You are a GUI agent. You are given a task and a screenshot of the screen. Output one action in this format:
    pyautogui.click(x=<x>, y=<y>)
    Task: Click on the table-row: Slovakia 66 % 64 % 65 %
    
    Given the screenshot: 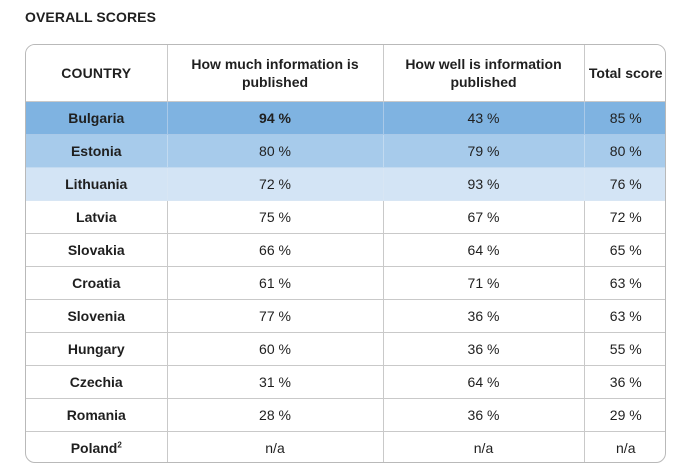 What is the action you would take?
    pyautogui.click(x=345, y=250)
    